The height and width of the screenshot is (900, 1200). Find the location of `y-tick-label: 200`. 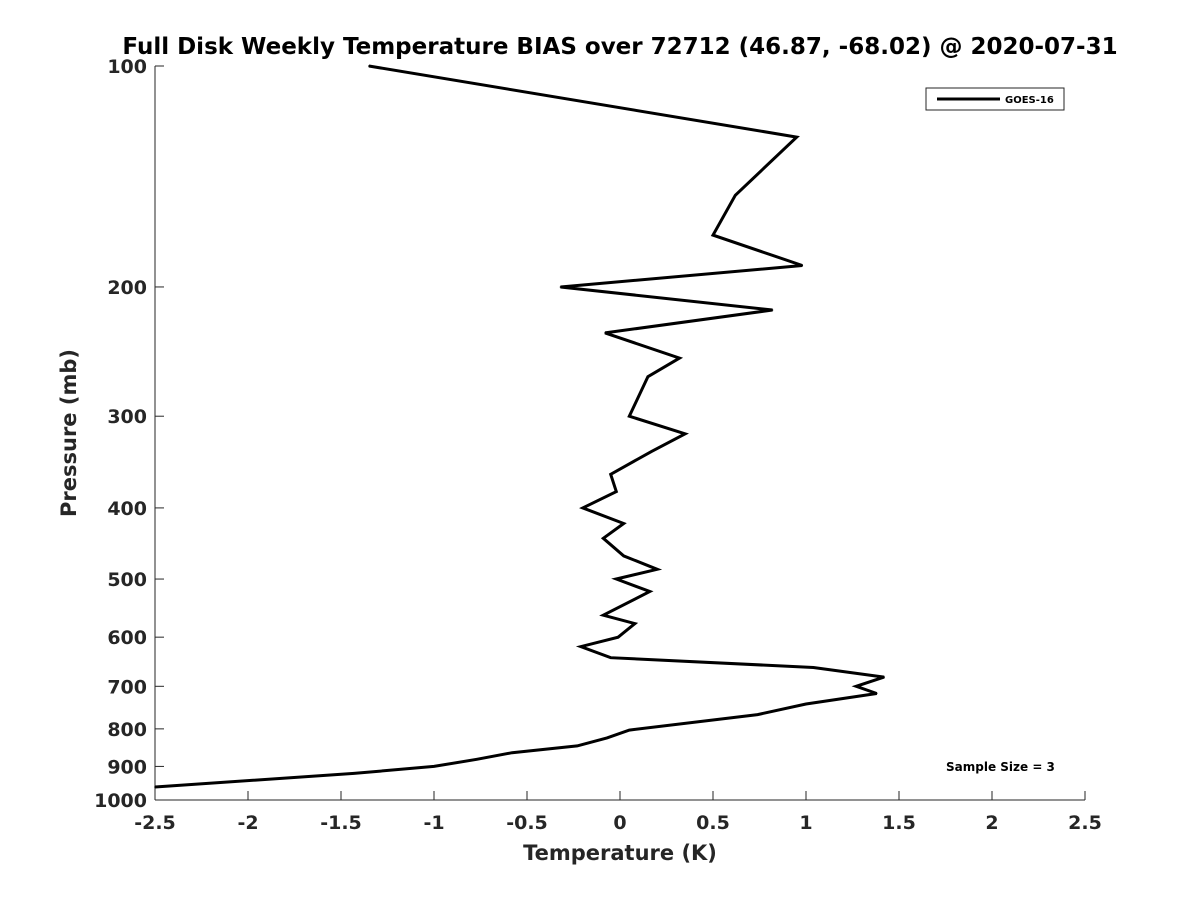

y-tick-label: 200 is located at coordinates (127, 288).